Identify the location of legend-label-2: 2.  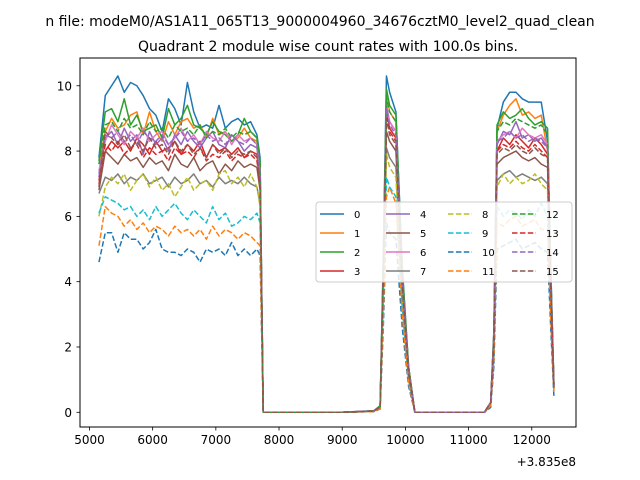
(357, 253).